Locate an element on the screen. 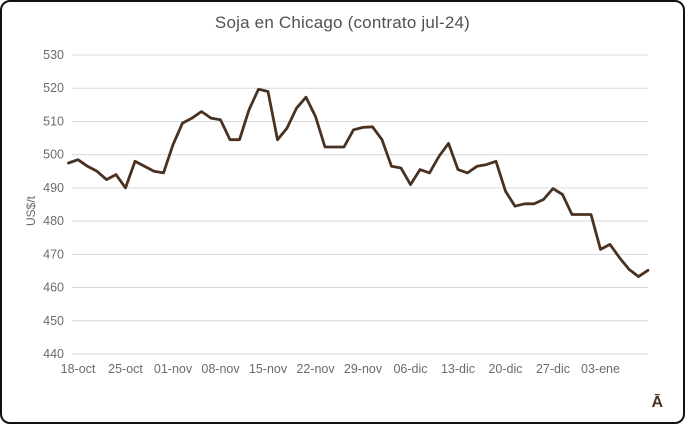 Image resolution: width=685 pixels, height=424 pixels. x-tick-label: 18-oct is located at coordinates (78, 369).